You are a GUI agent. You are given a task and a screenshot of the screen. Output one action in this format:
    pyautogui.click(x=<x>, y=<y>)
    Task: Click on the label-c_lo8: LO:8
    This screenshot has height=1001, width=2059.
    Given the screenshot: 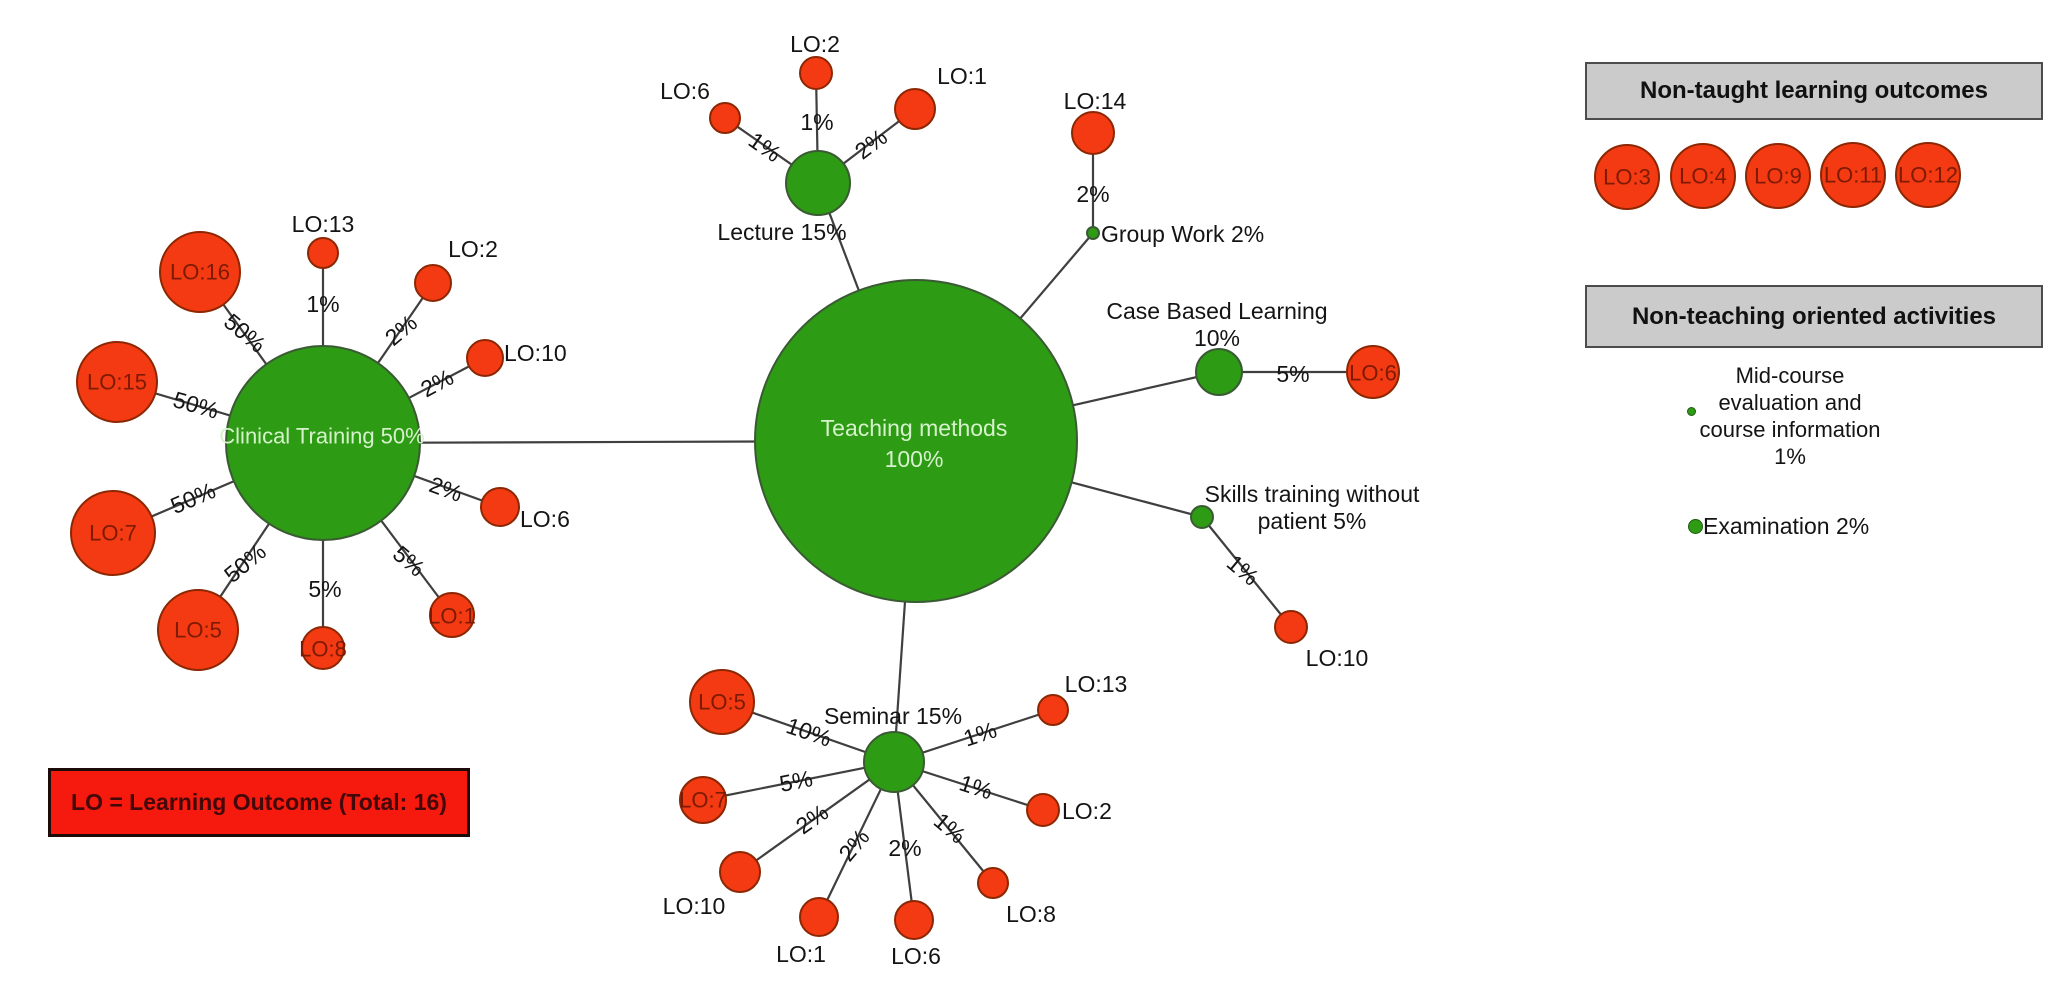 What is the action you would take?
    pyautogui.click(x=323, y=649)
    